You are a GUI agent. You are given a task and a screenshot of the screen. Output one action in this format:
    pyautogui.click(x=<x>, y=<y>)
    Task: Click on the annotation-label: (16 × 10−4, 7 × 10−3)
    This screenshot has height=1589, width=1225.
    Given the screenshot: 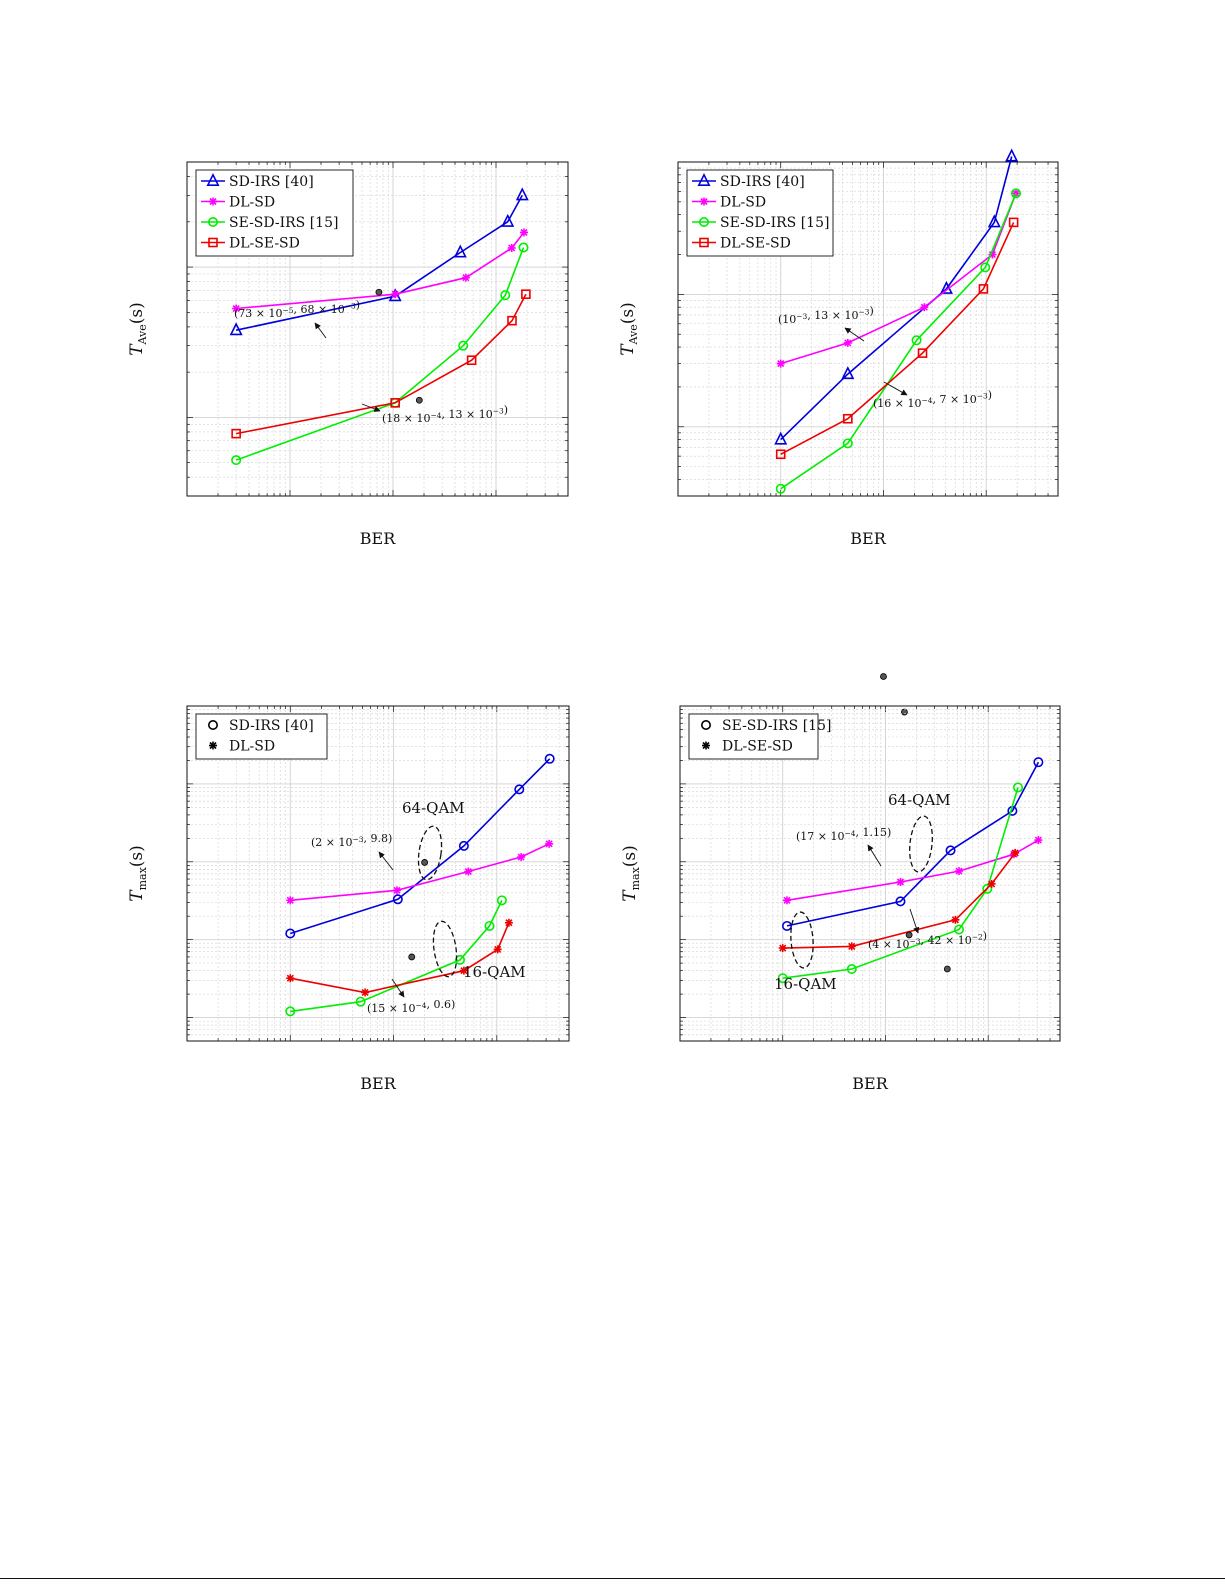 What is the action you would take?
    pyautogui.click(x=932, y=399)
    